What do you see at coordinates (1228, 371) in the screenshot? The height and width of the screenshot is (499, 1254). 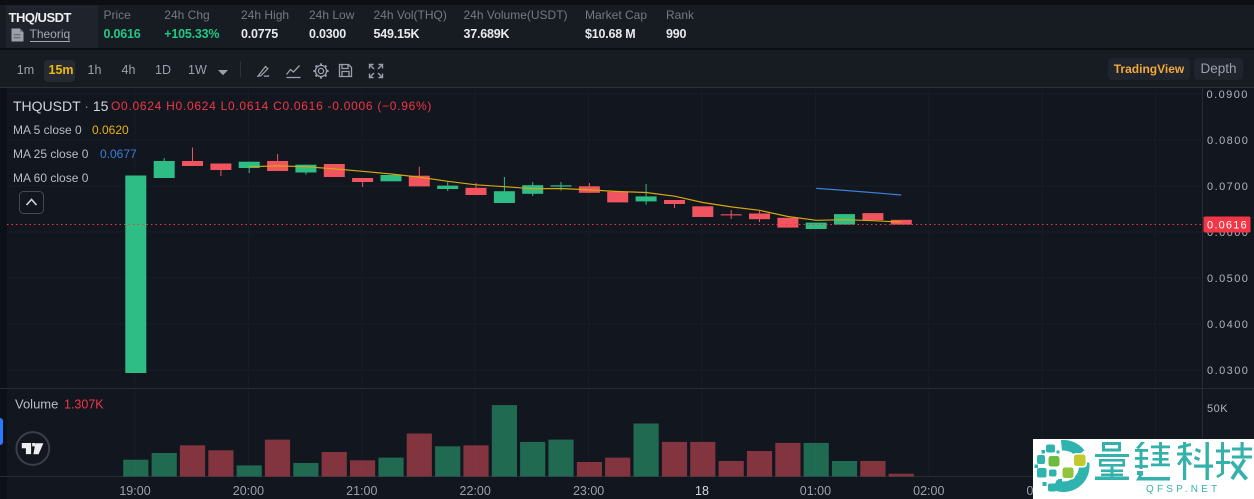 I see `svg-text: 0.0300` at bounding box center [1228, 371].